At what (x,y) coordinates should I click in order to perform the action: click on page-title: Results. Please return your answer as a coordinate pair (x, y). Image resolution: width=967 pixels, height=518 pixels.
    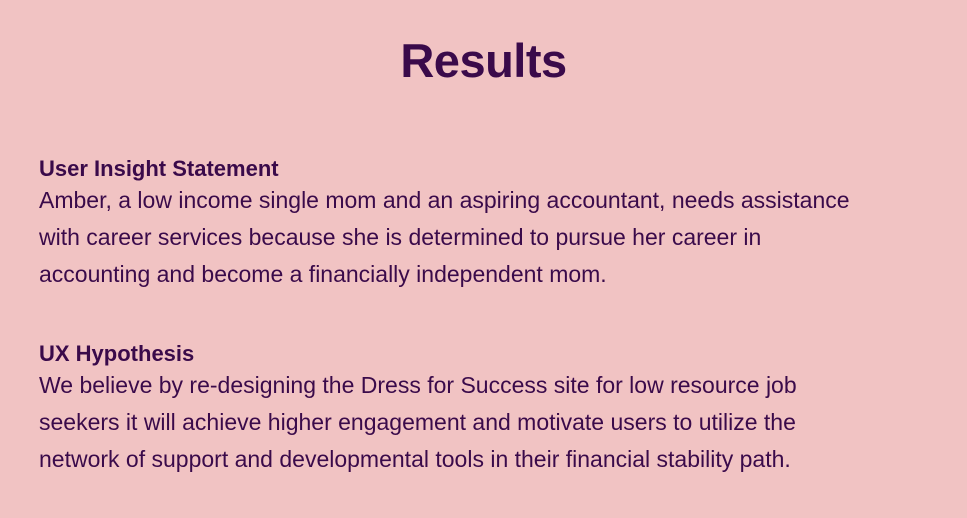
    Looking at the image, I should click on (483, 60).